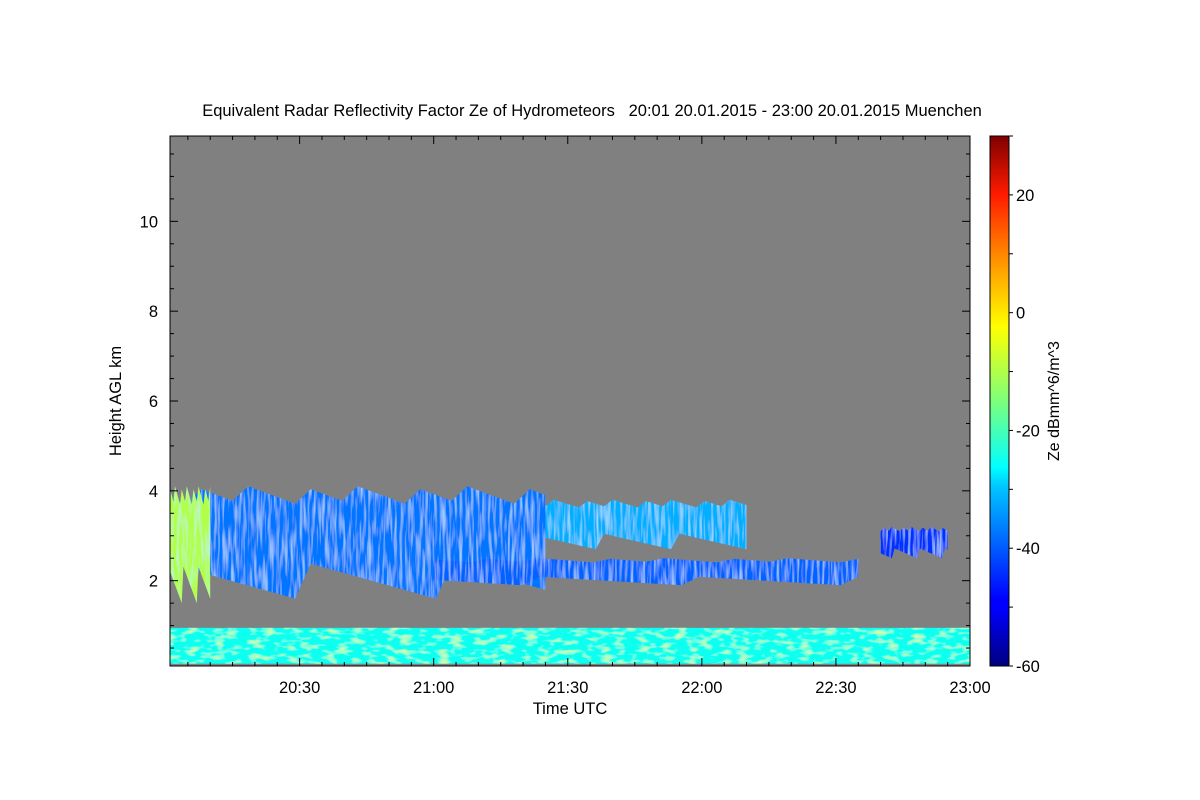 The width and height of the screenshot is (1200, 800). Describe the element at coordinates (1028, 431) in the screenshot. I see `colorbar-tick-label: -20` at that location.